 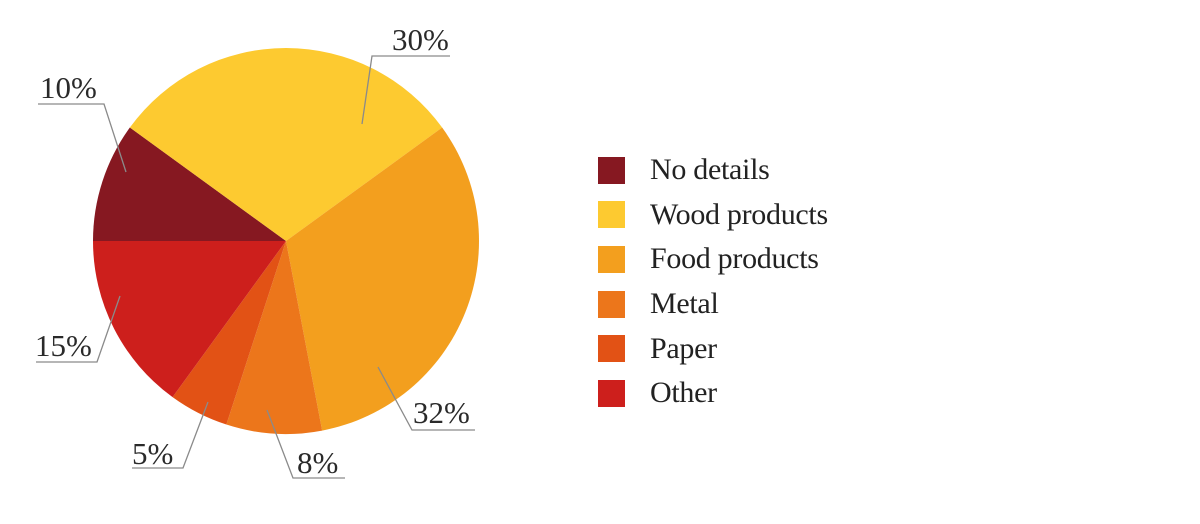 What do you see at coordinates (189, 184) in the screenshot?
I see `pie-slice-no-details` at bounding box center [189, 184].